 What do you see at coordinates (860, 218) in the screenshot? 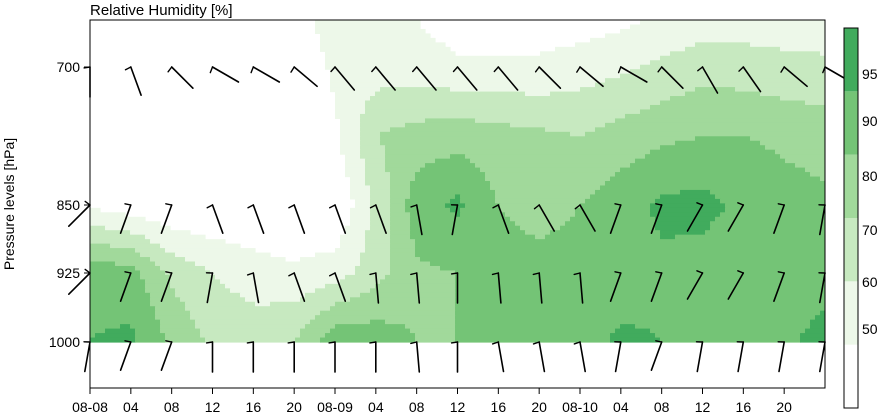
I see `colorbar: 50 60 70 80 90 95` at bounding box center [860, 218].